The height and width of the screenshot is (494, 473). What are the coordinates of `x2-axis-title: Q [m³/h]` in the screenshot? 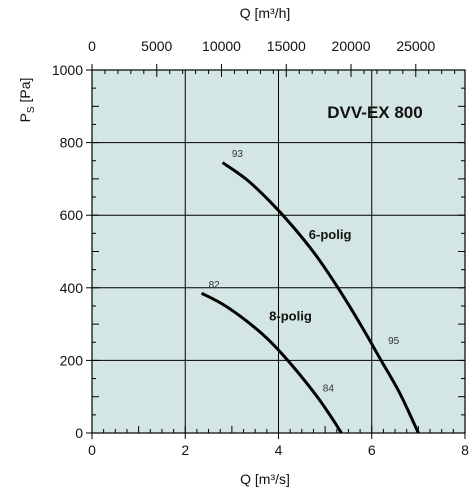 It's located at (265, 13).